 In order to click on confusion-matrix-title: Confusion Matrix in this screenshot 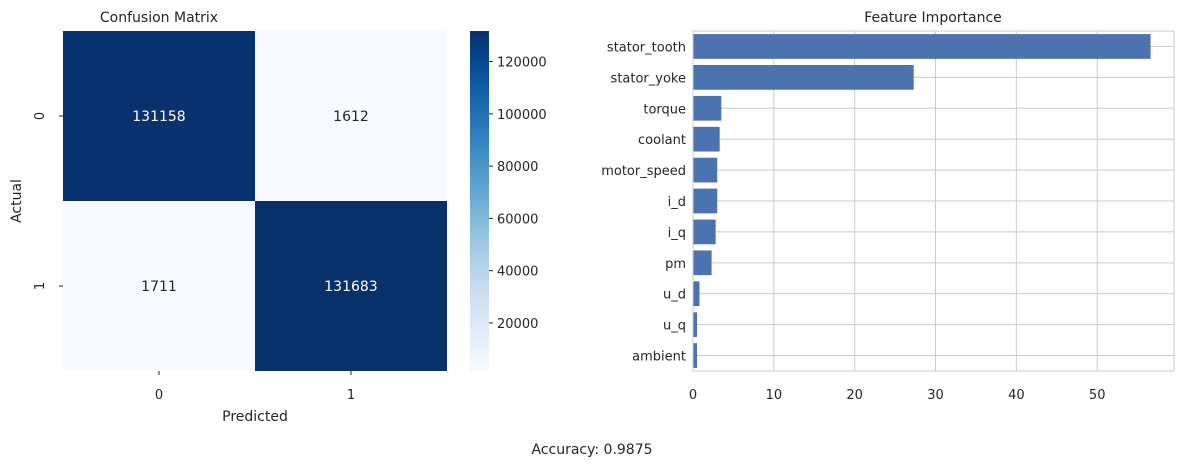, I will do `click(159, 18)`.